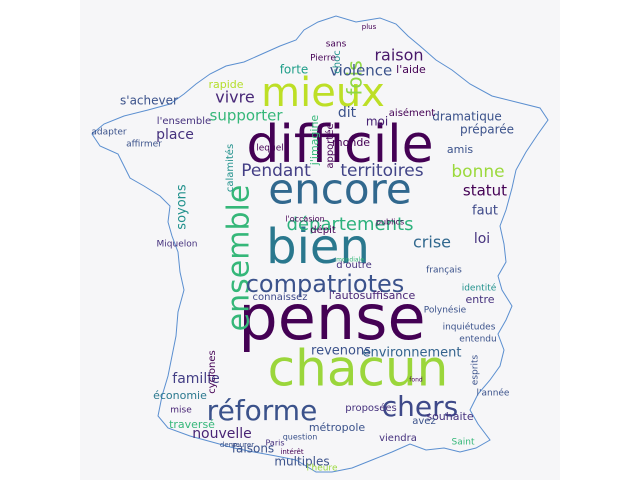  What do you see at coordinates (477, 172) in the screenshot?
I see `cloud-word: bonne` at bounding box center [477, 172].